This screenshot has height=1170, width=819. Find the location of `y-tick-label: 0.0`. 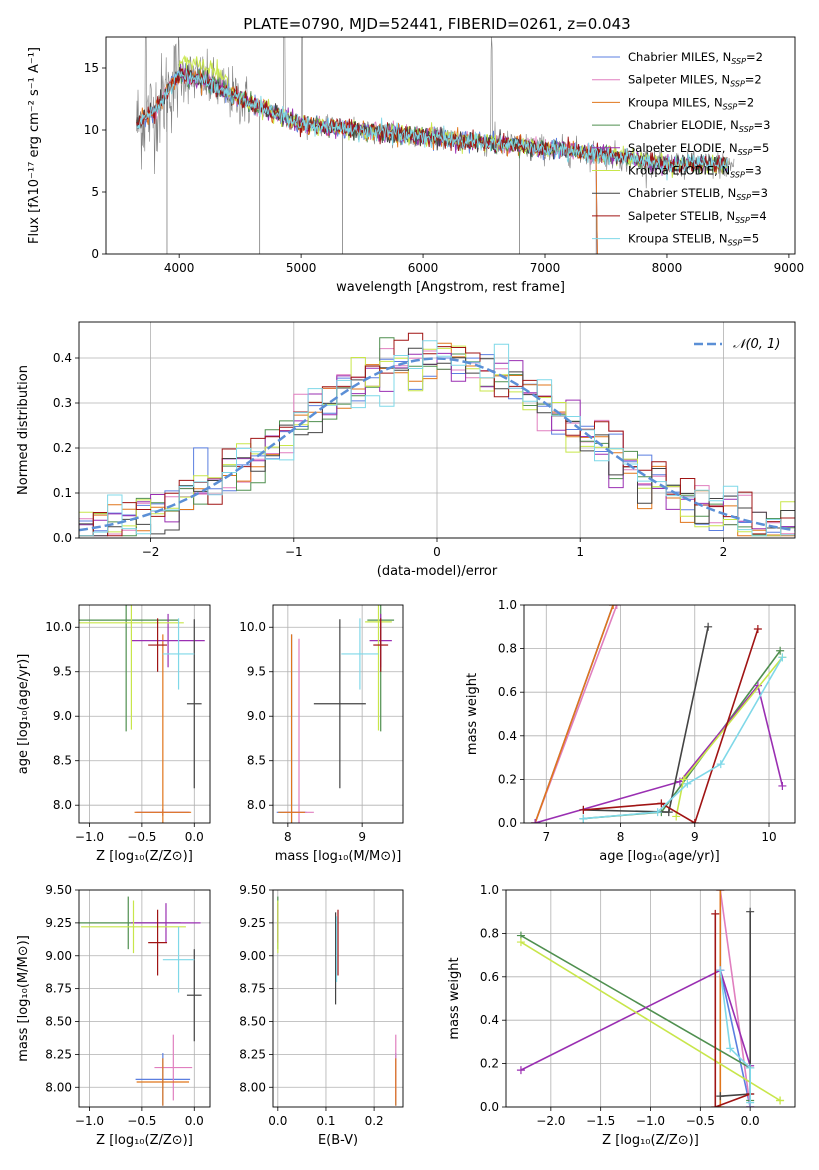

y-tick-label: 0.0 is located at coordinates (62, 538).